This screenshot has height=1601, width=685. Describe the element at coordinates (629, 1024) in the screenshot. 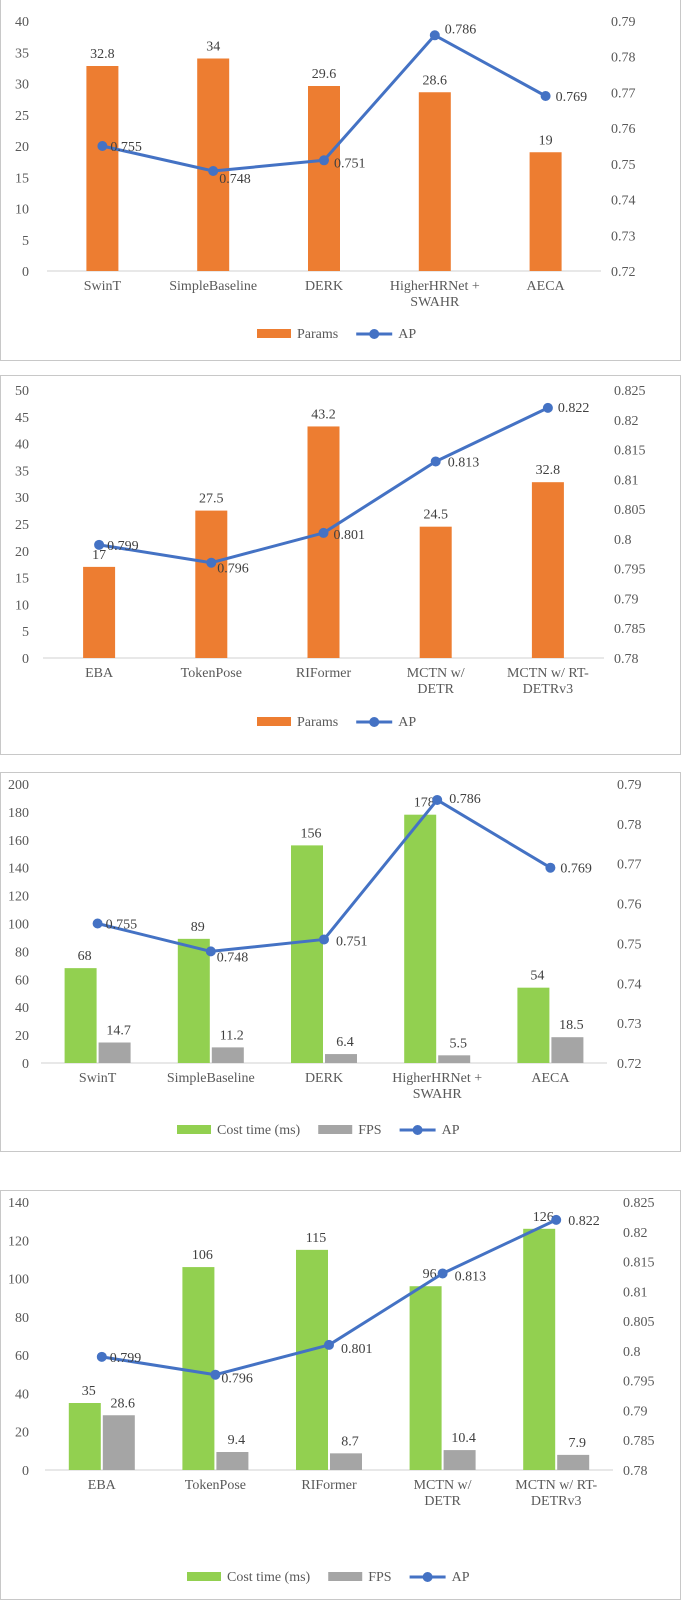

I see `y-right-tick-label: 0.73` at that location.